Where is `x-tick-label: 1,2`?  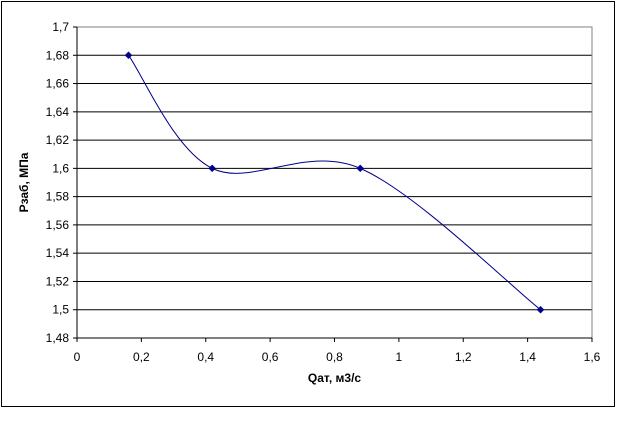 x-tick-label: 1,2 is located at coordinates (463, 357).